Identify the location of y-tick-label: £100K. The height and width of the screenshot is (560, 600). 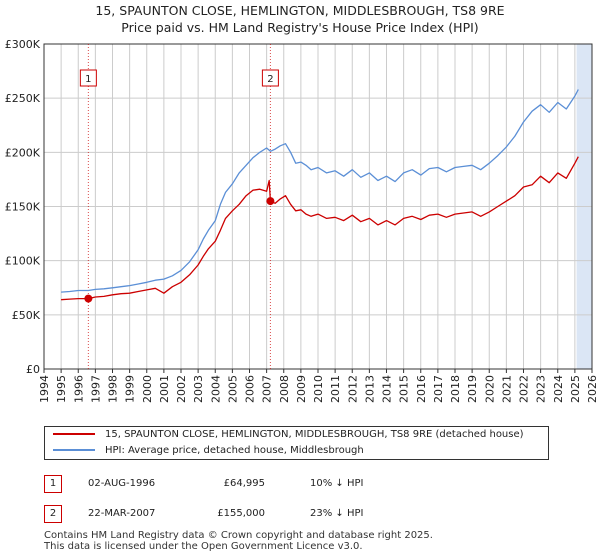
(23, 261).